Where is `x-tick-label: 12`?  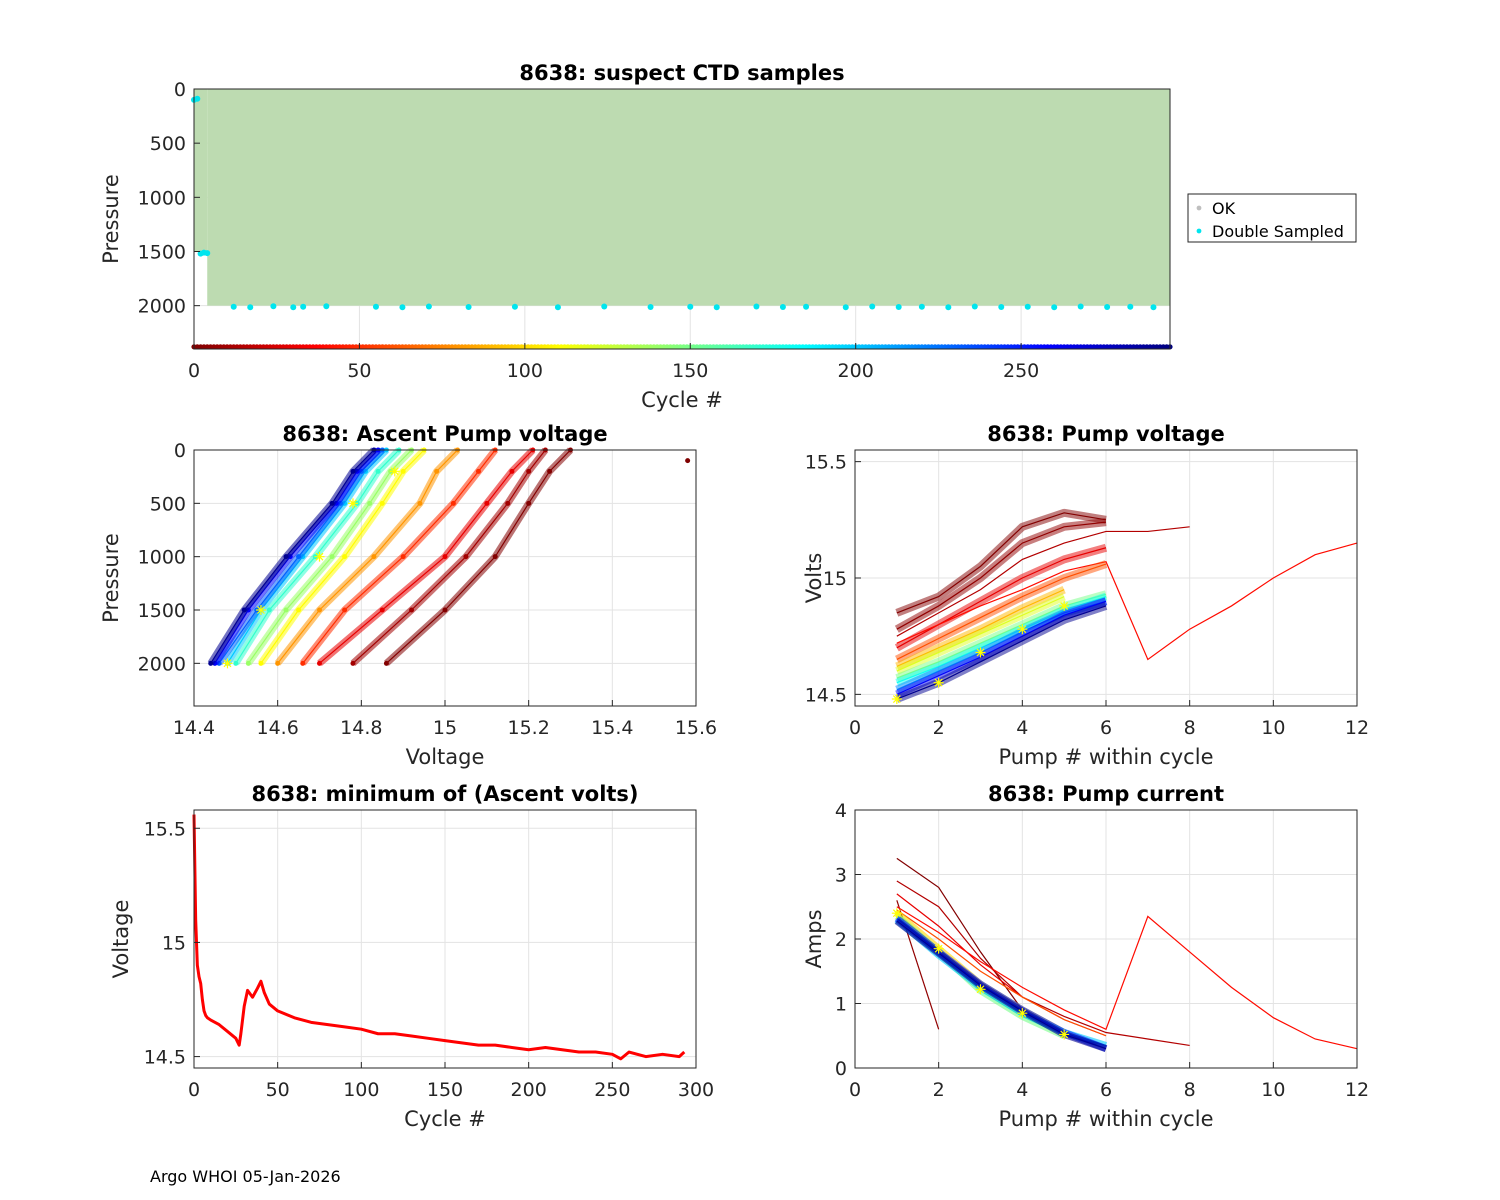 x-tick-label: 12 is located at coordinates (1357, 1090).